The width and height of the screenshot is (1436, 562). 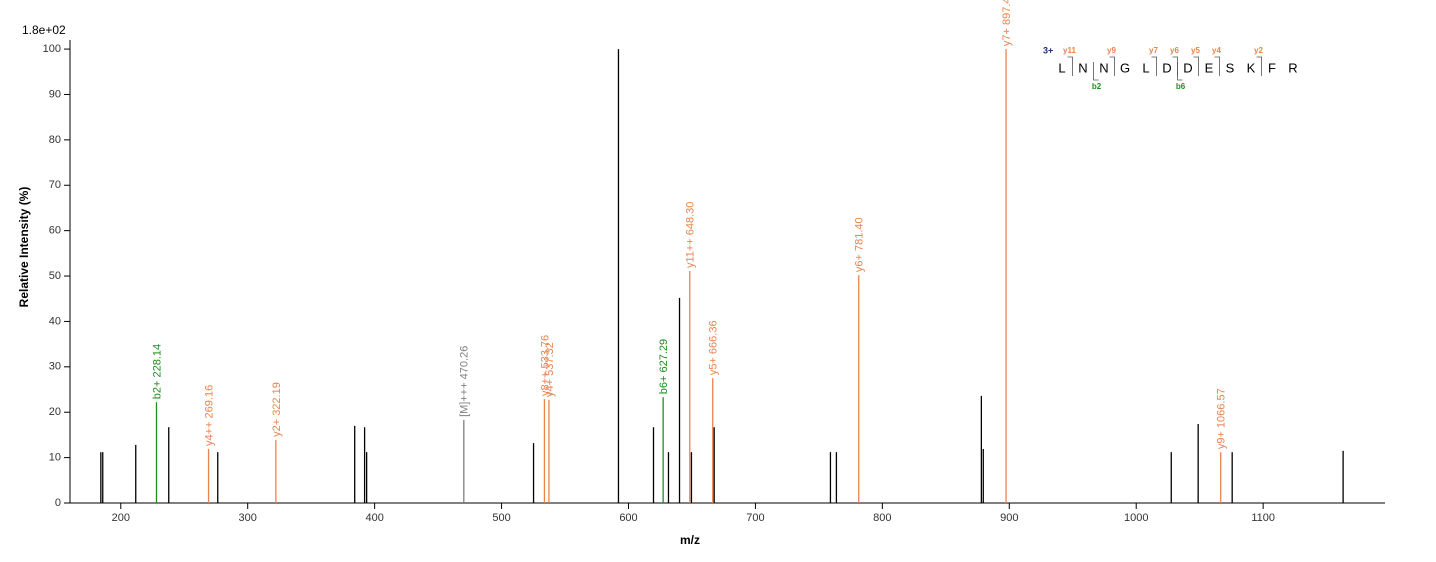 What do you see at coordinates (1181, 86) in the screenshot?
I see `ion-label: b6` at bounding box center [1181, 86].